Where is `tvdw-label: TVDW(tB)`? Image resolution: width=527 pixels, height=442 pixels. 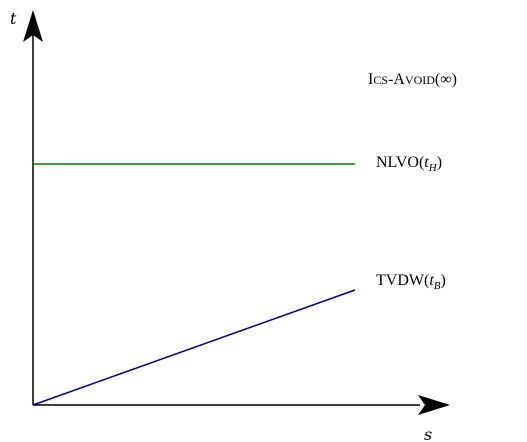 tvdw-label: TVDW(tB) is located at coordinates (411, 282).